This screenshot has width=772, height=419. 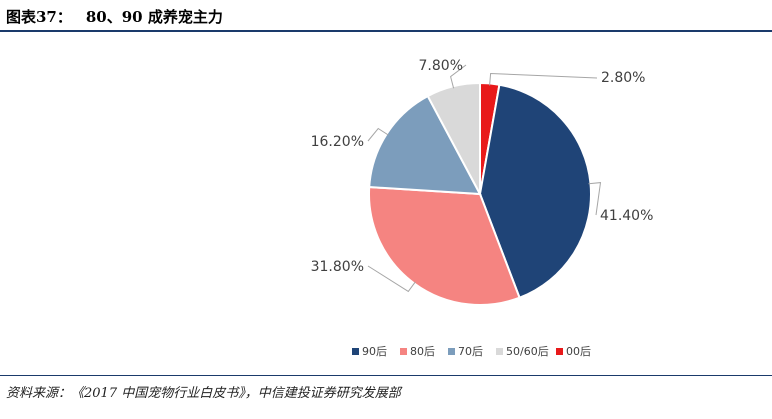 I want to click on figure-number: 图表37：, so click(x=39, y=17).